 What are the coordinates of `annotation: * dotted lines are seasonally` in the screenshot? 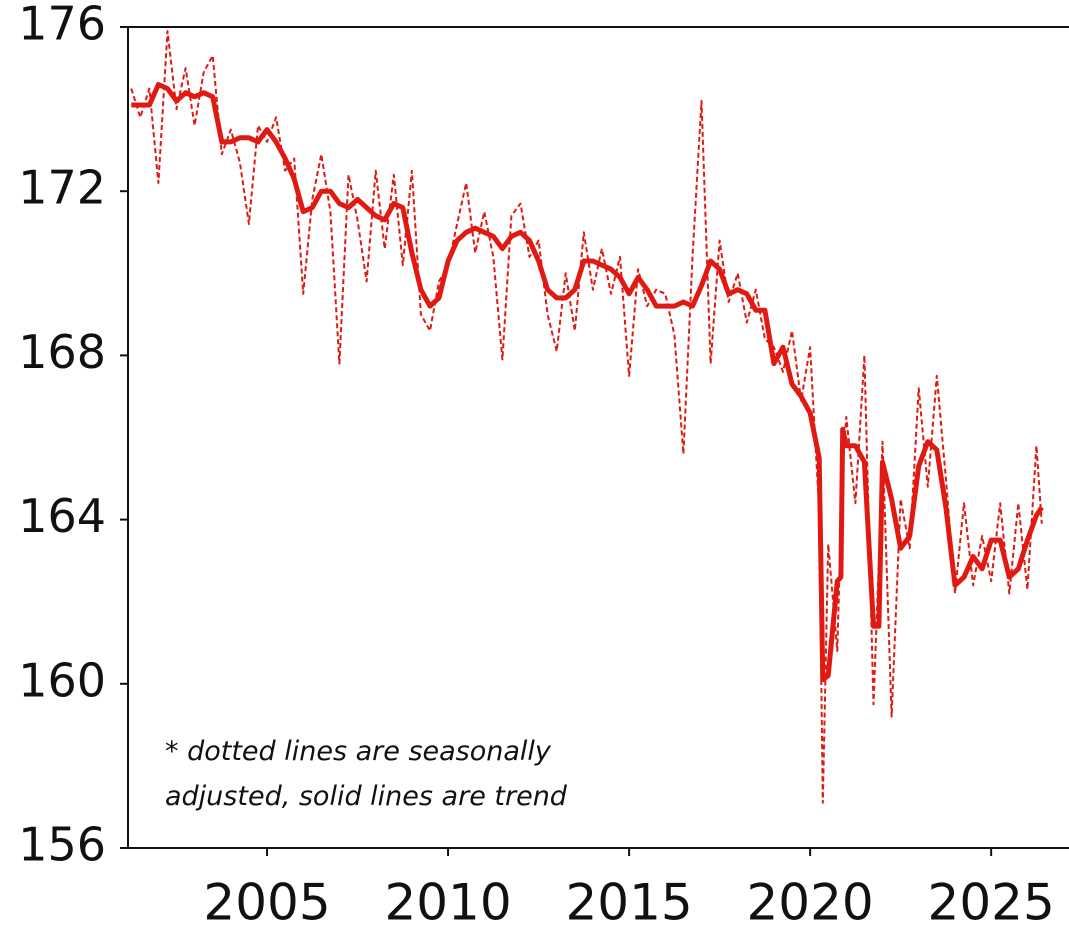 It's located at (358, 751).